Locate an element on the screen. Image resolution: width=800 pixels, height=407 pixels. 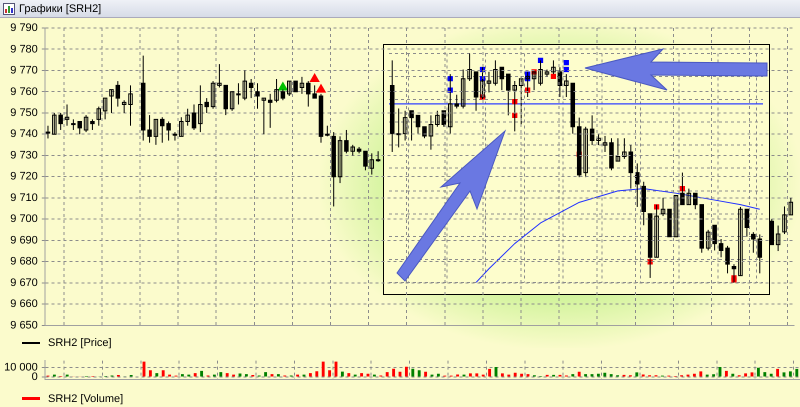
y-tick-label: 9 710 is located at coordinates (24, 198).